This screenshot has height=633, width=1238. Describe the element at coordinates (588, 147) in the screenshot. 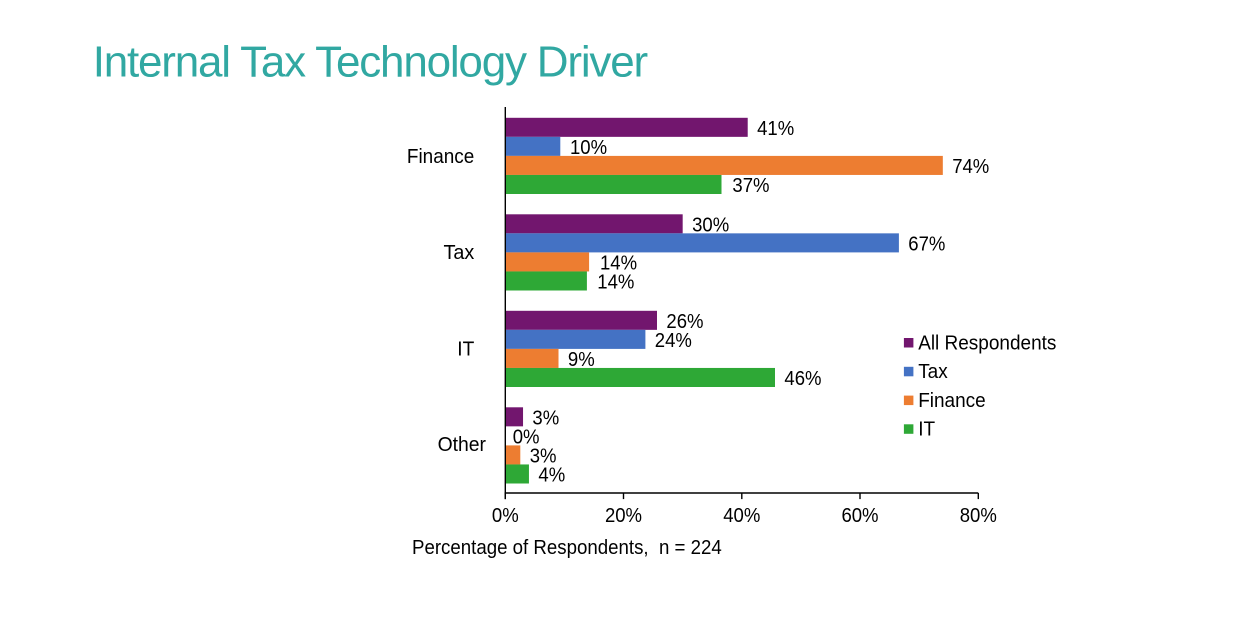

I see `svg-text: 10%` at that location.